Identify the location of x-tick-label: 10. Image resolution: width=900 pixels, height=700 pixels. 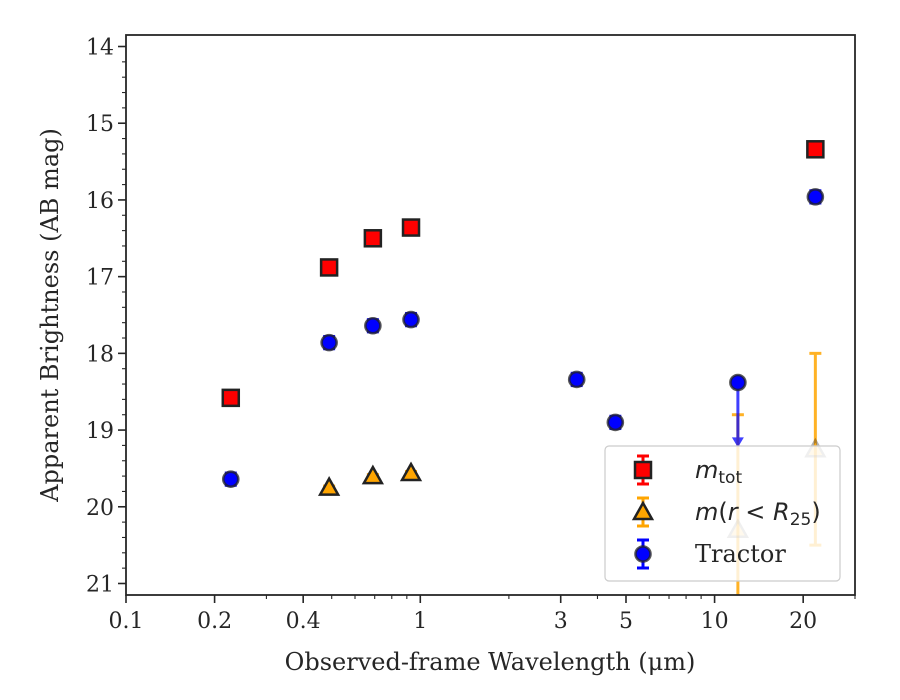
(715, 621).